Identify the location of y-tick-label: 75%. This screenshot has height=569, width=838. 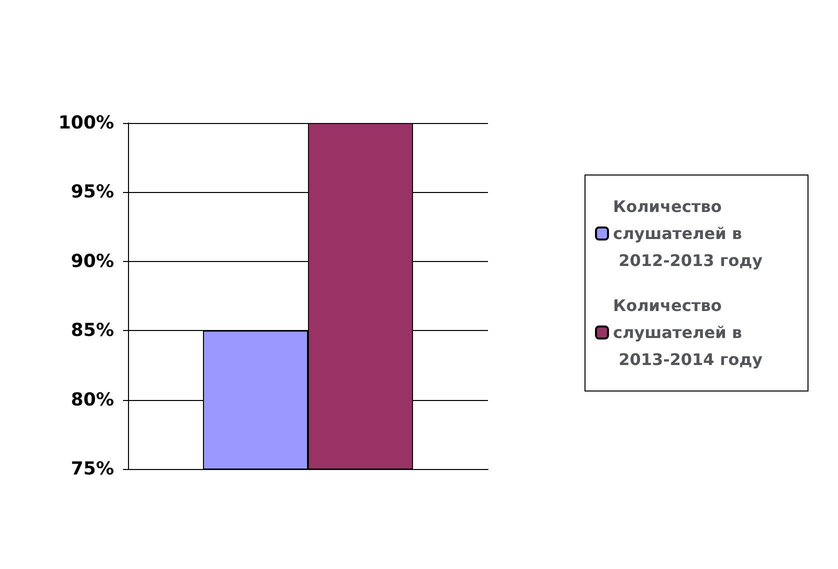
(92, 469).